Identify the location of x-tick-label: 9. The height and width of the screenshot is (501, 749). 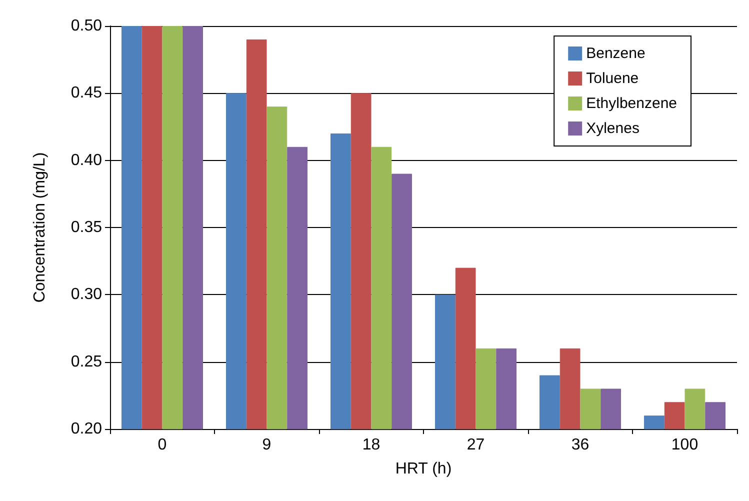
(267, 445).